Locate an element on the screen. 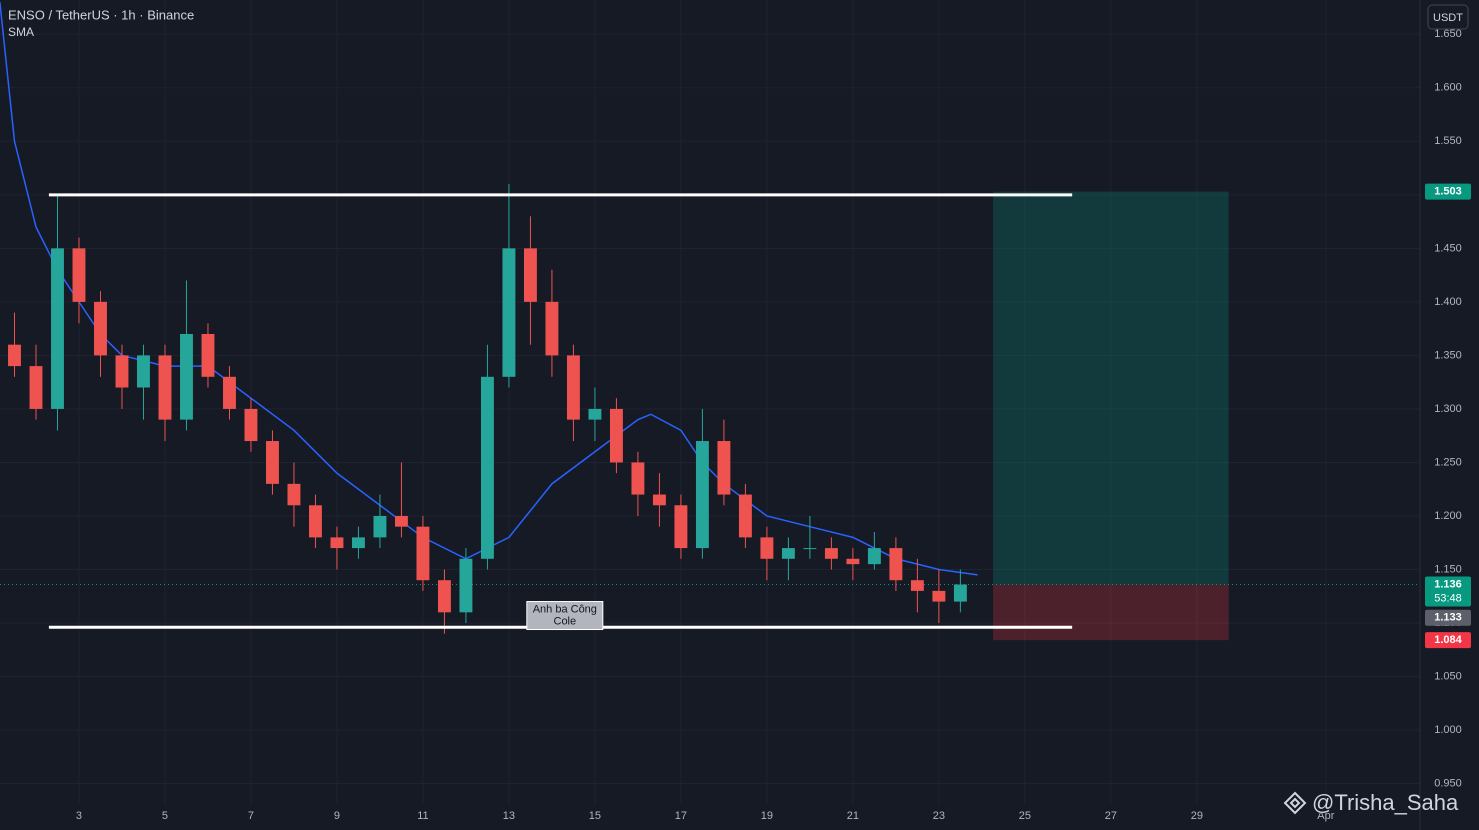  x-tick-label: 21 is located at coordinates (853, 816).